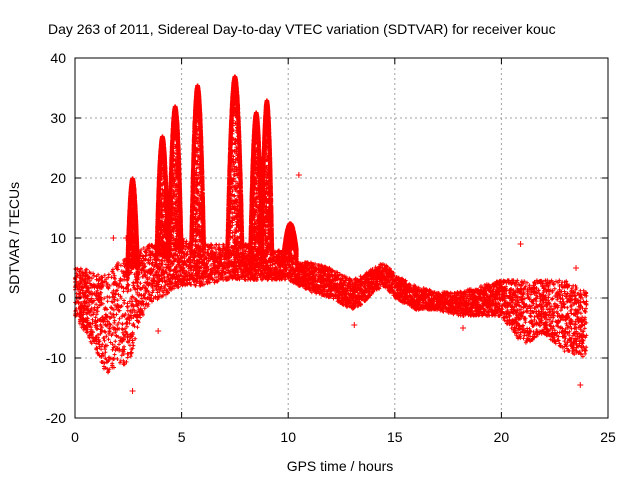 This screenshot has width=640, height=480. I want to click on x-tick-label: 15, so click(395, 437).